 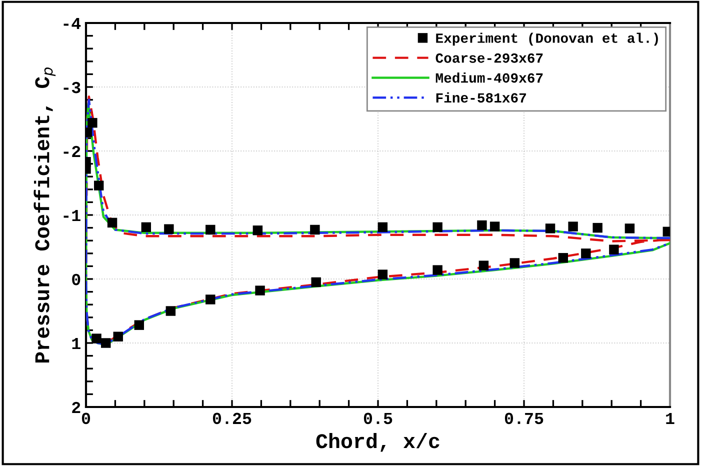 I want to click on x-tick-label: 0, so click(x=86, y=418).